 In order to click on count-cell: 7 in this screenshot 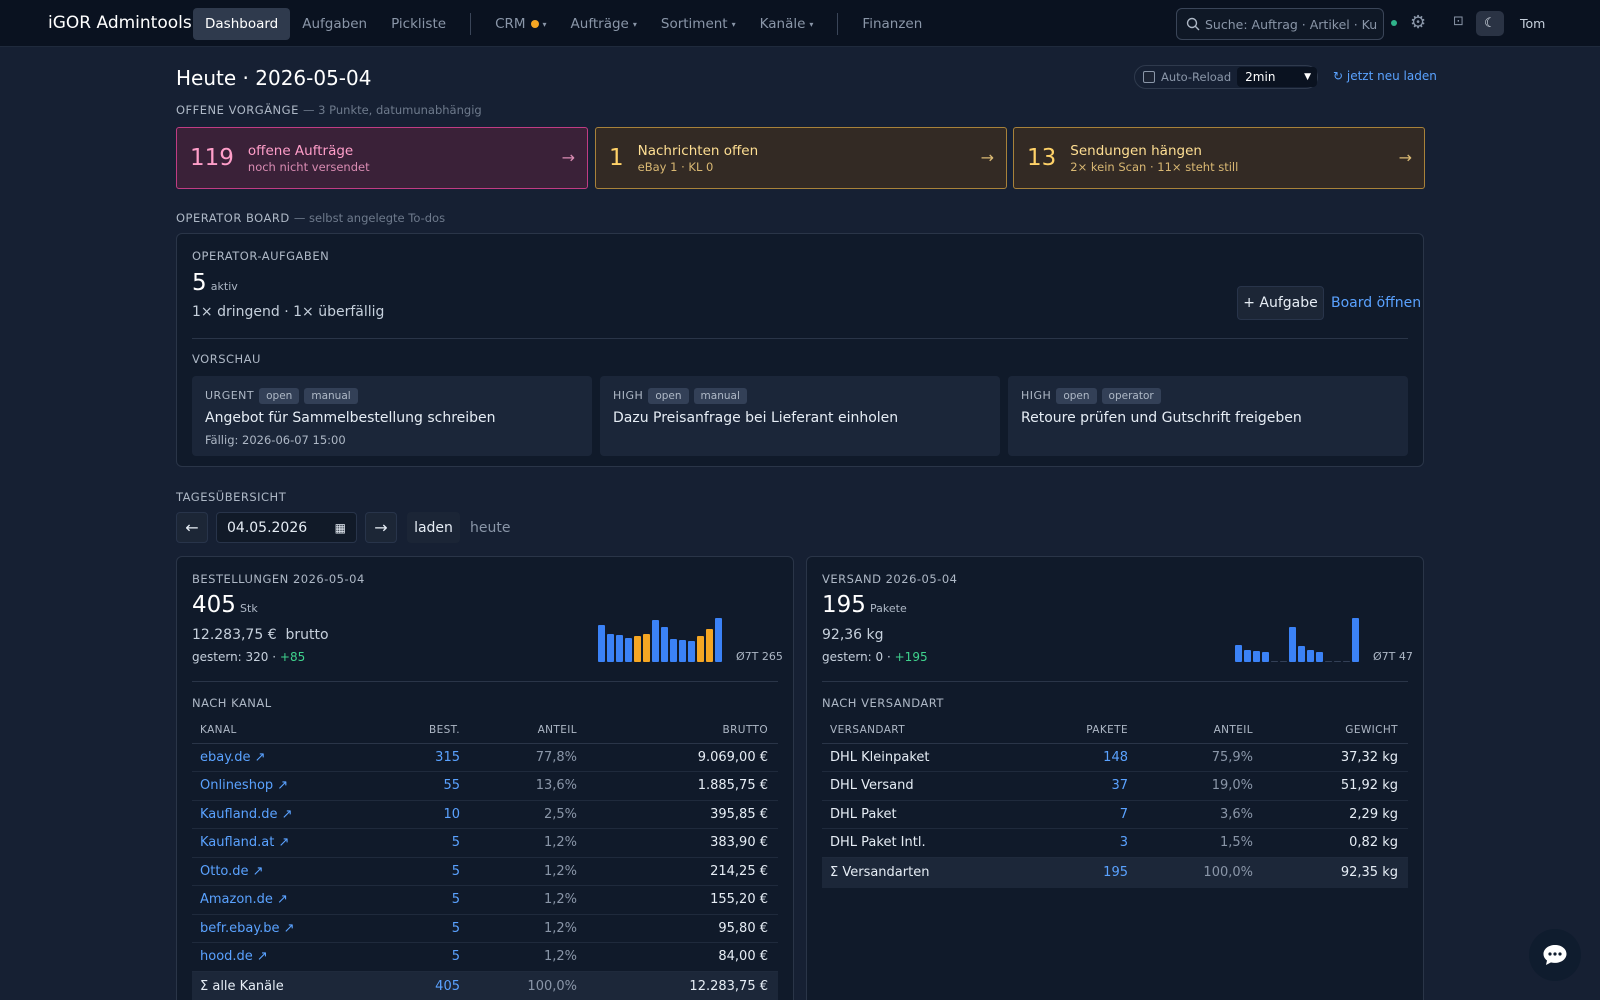, I will do `click(1089, 814)`.